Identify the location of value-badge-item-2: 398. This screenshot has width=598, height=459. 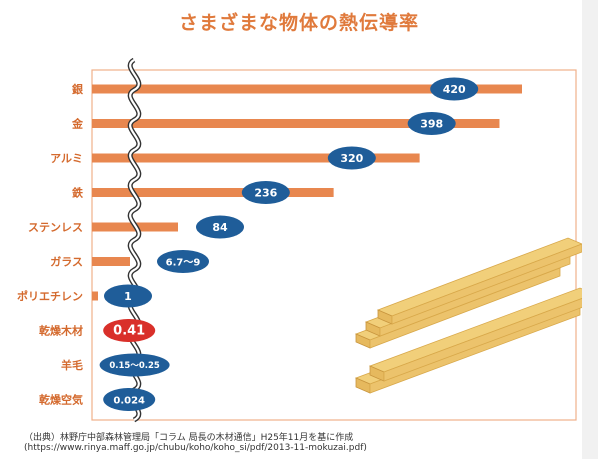
(431, 123).